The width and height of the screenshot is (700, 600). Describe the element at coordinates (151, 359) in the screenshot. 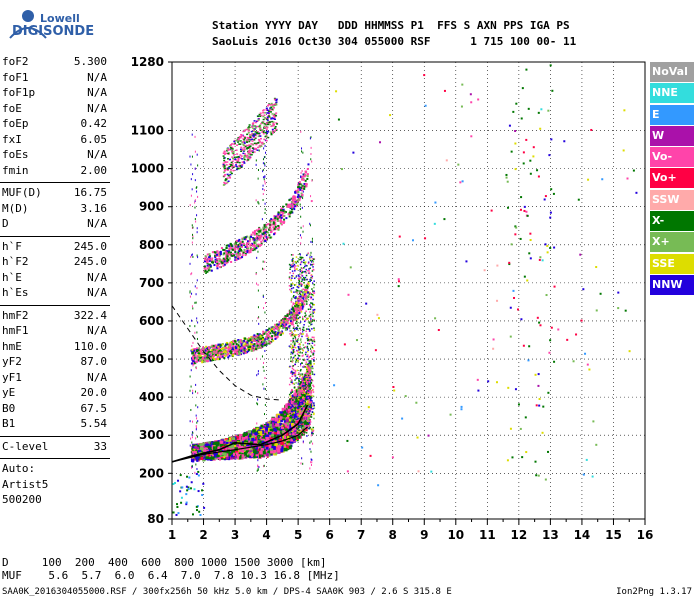

I see `y-tick-label: 500` at that location.